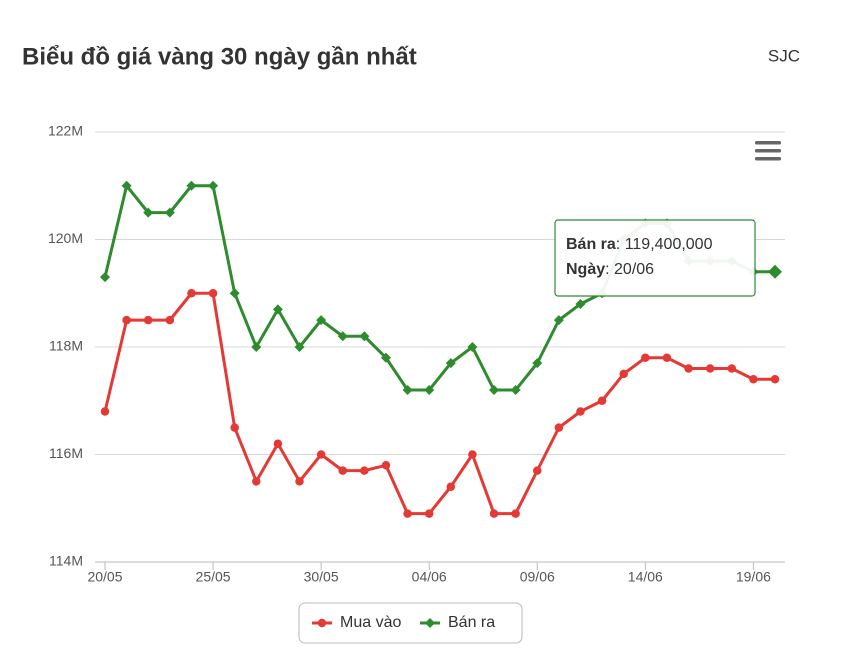 The height and width of the screenshot is (670, 842). What do you see at coordinates (753, 577) in the screenshot?
I see `x-tick-label: 19/06` at bounding box center [753, 577].